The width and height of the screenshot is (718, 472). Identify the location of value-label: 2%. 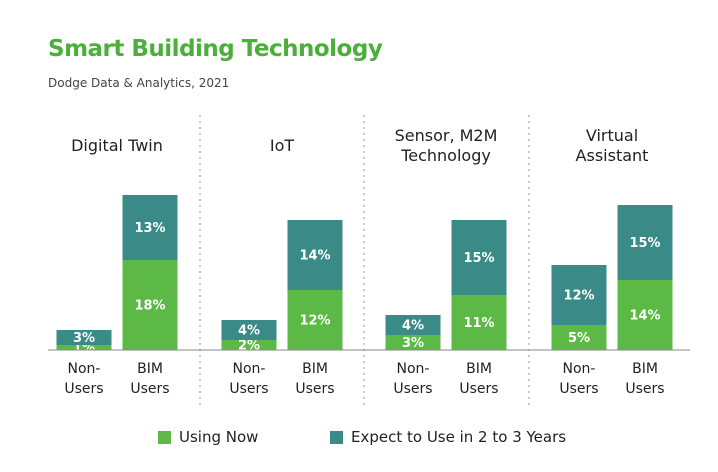
(249, 346).